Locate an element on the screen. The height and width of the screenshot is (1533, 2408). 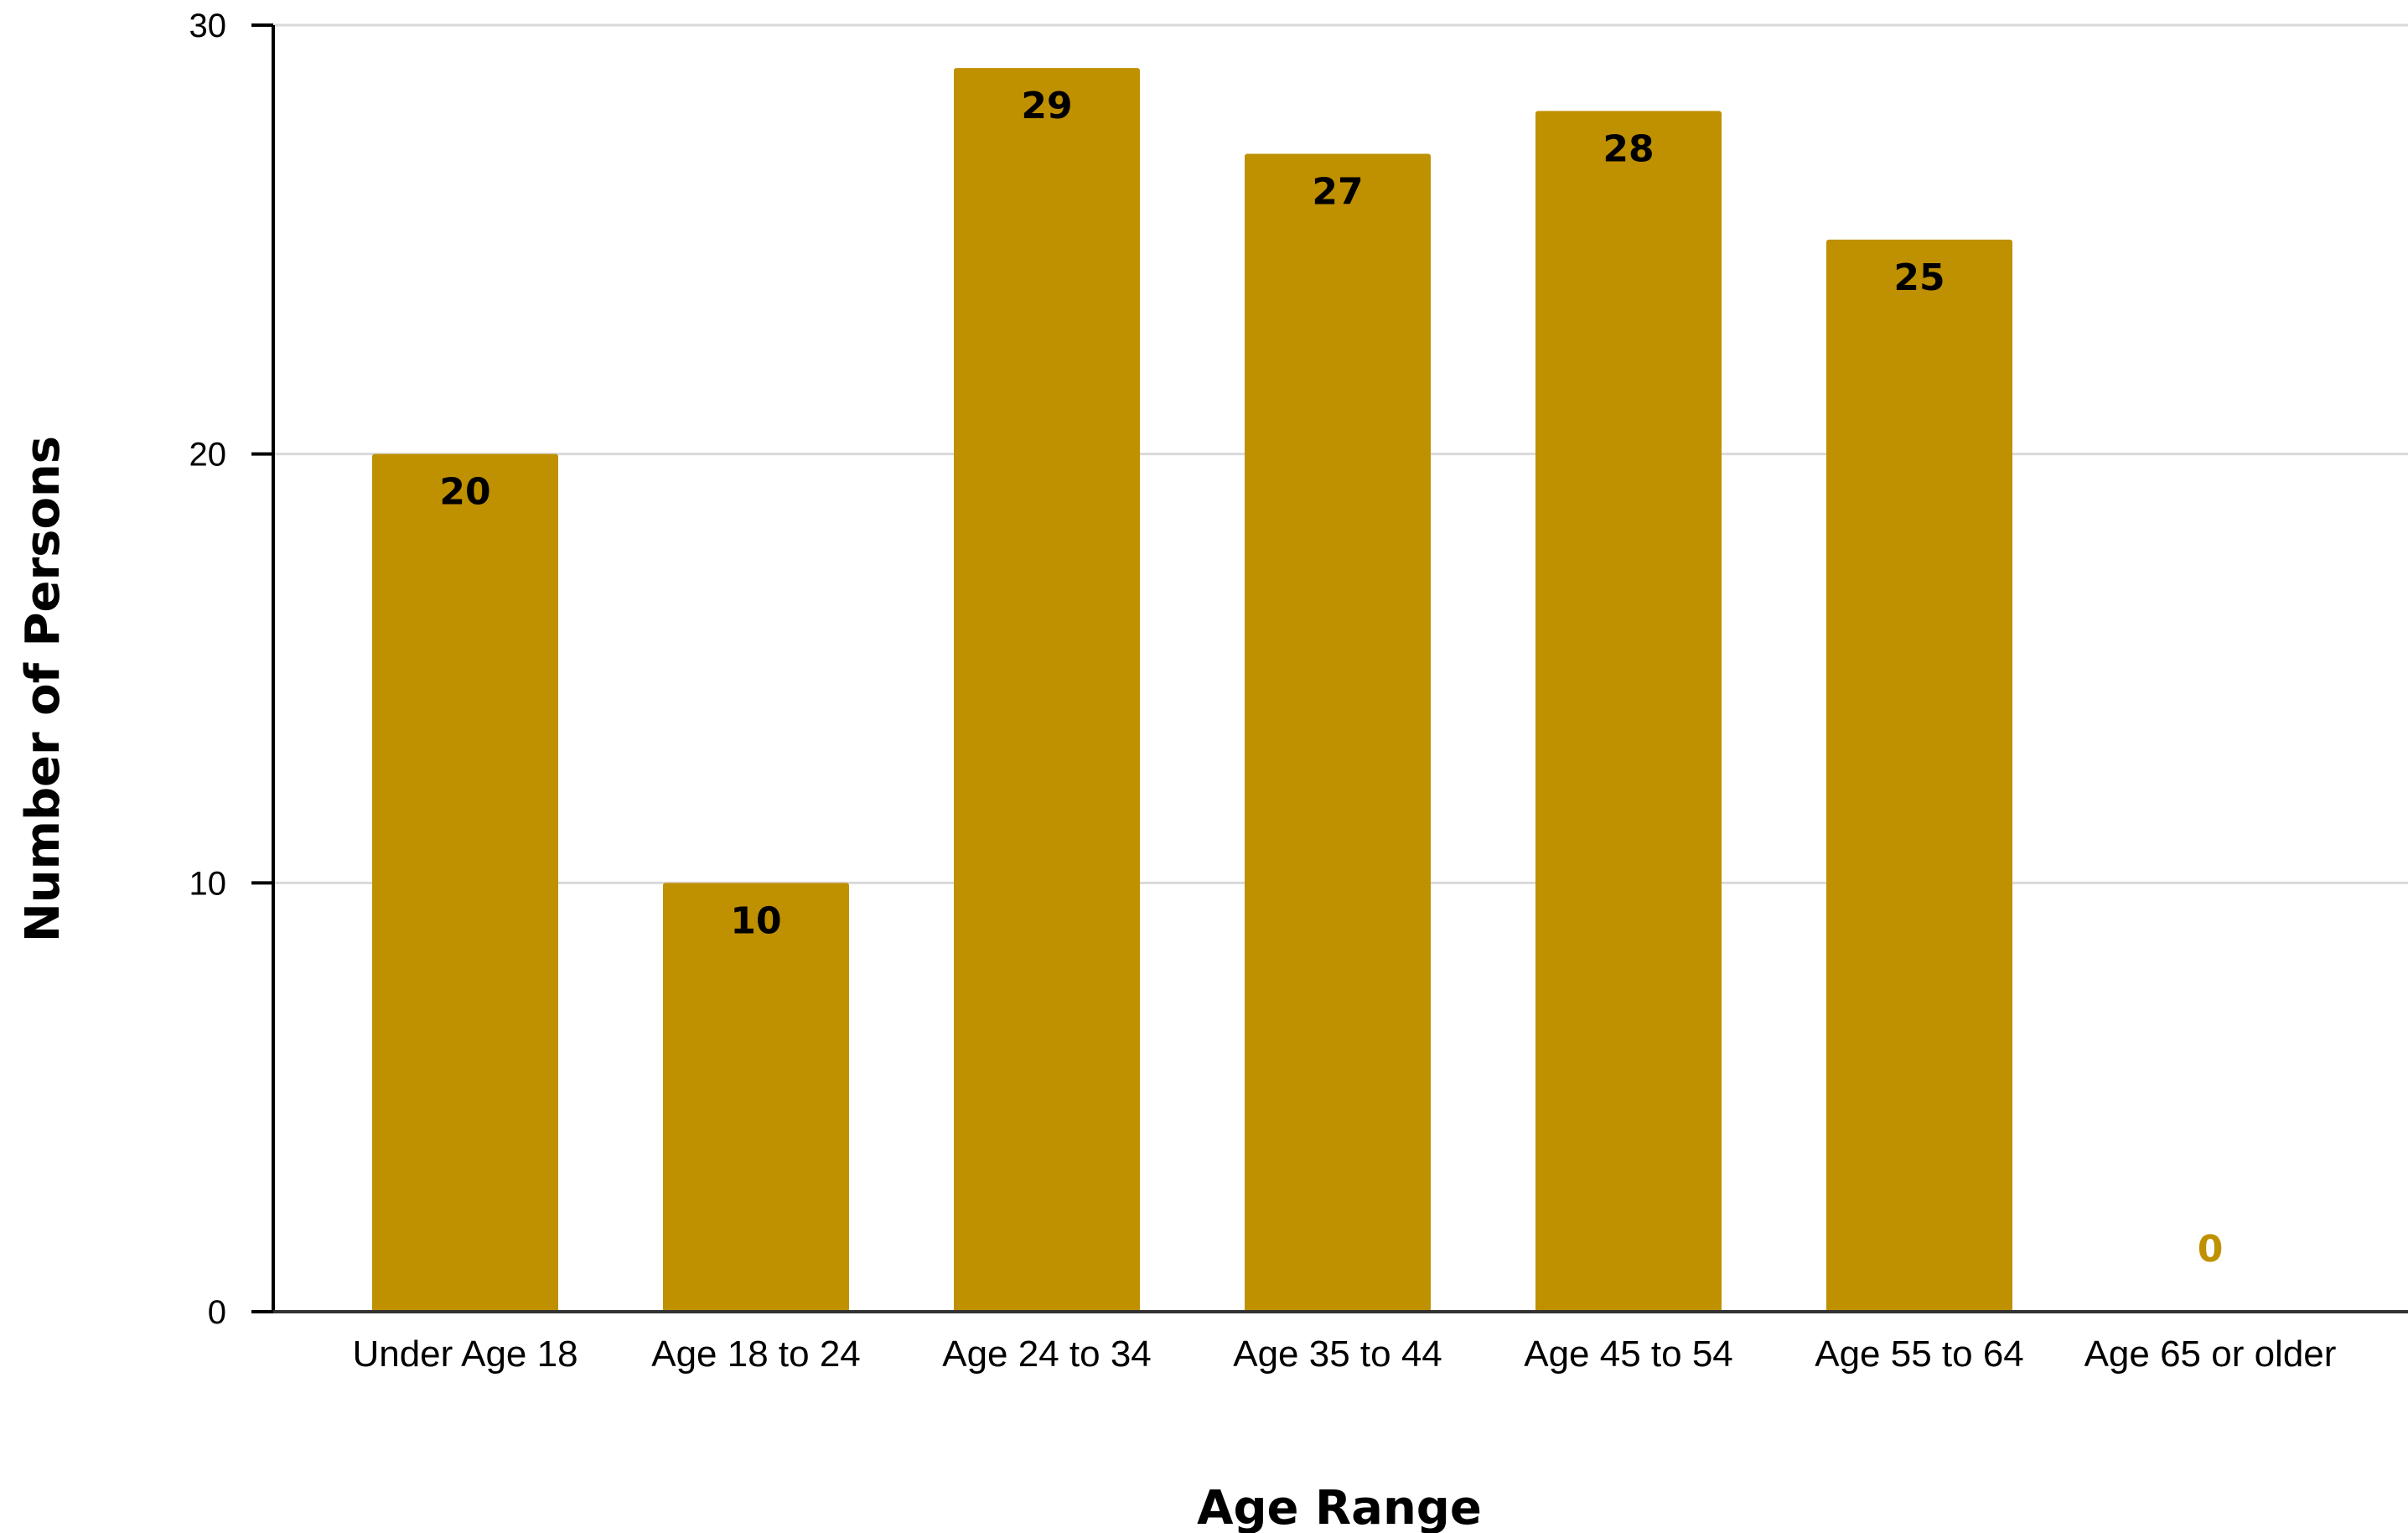
x-tick-label: Age 18 to 24 is located at coordinates (756, 1354).